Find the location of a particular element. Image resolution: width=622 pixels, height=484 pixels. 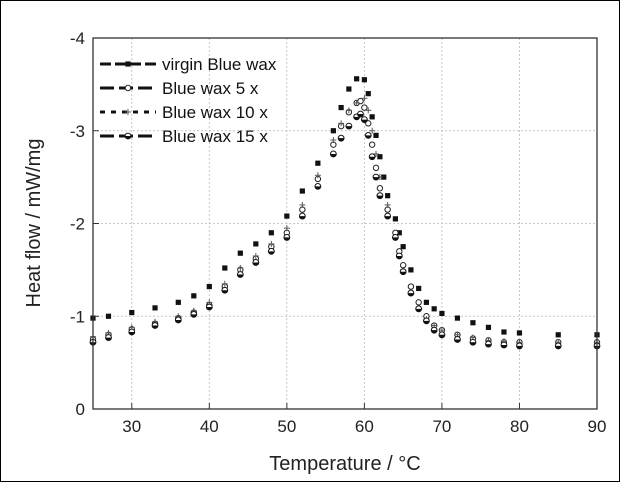

legend-item: Blue wax 15 x is located at coordinates (184, 136).